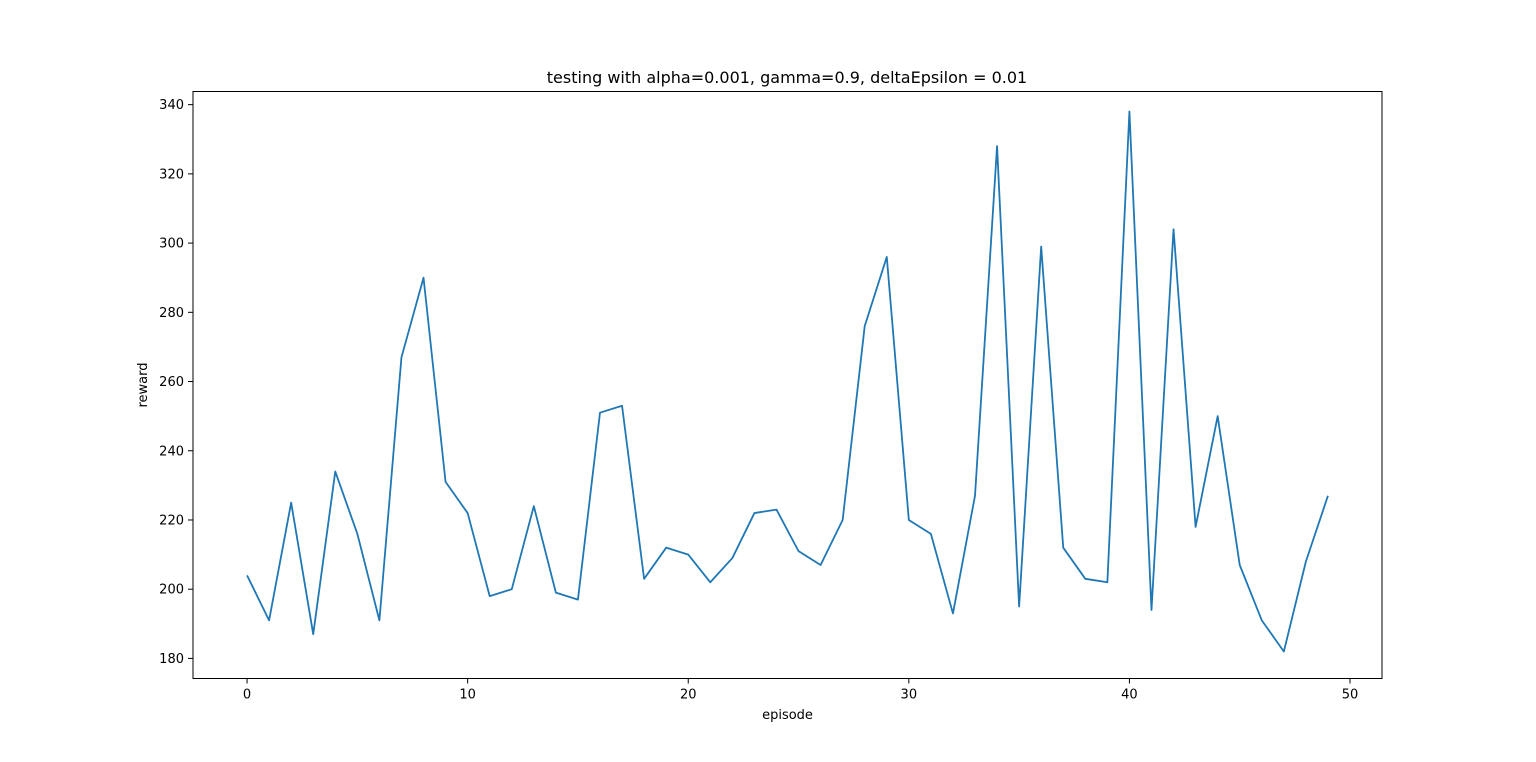  Describe the element at coordinates (171, 520) in the screenshot. I see `y-tick-label: 220` at that location.